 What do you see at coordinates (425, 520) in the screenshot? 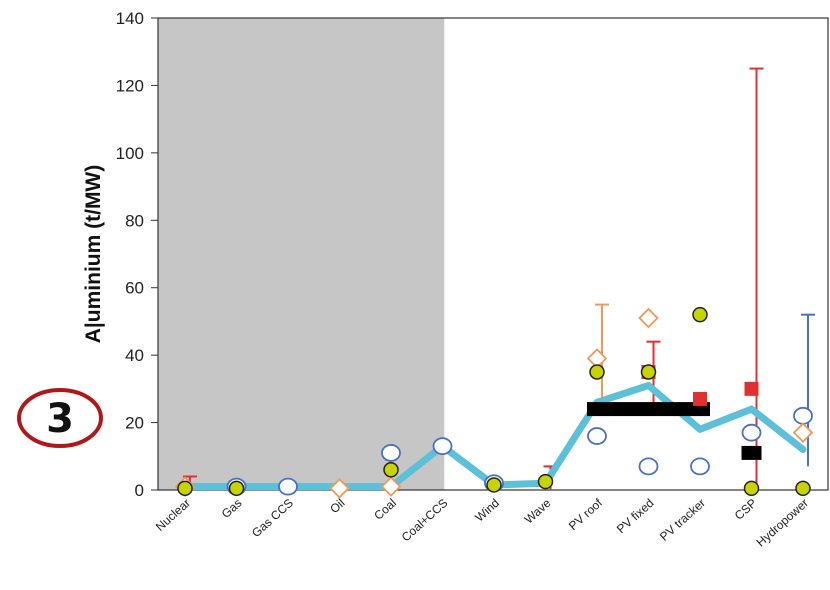
I see `x-tick-label: Coal+CCS` at bounding box center [425, 520].